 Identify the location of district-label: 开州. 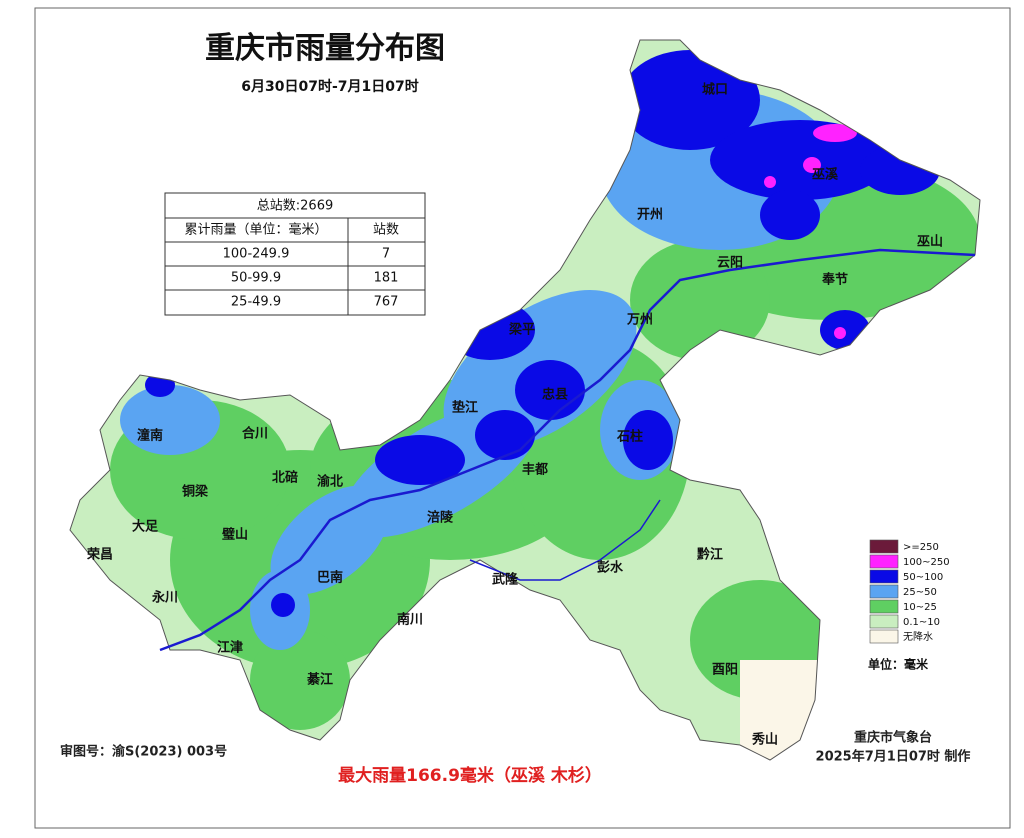
(650, 215).